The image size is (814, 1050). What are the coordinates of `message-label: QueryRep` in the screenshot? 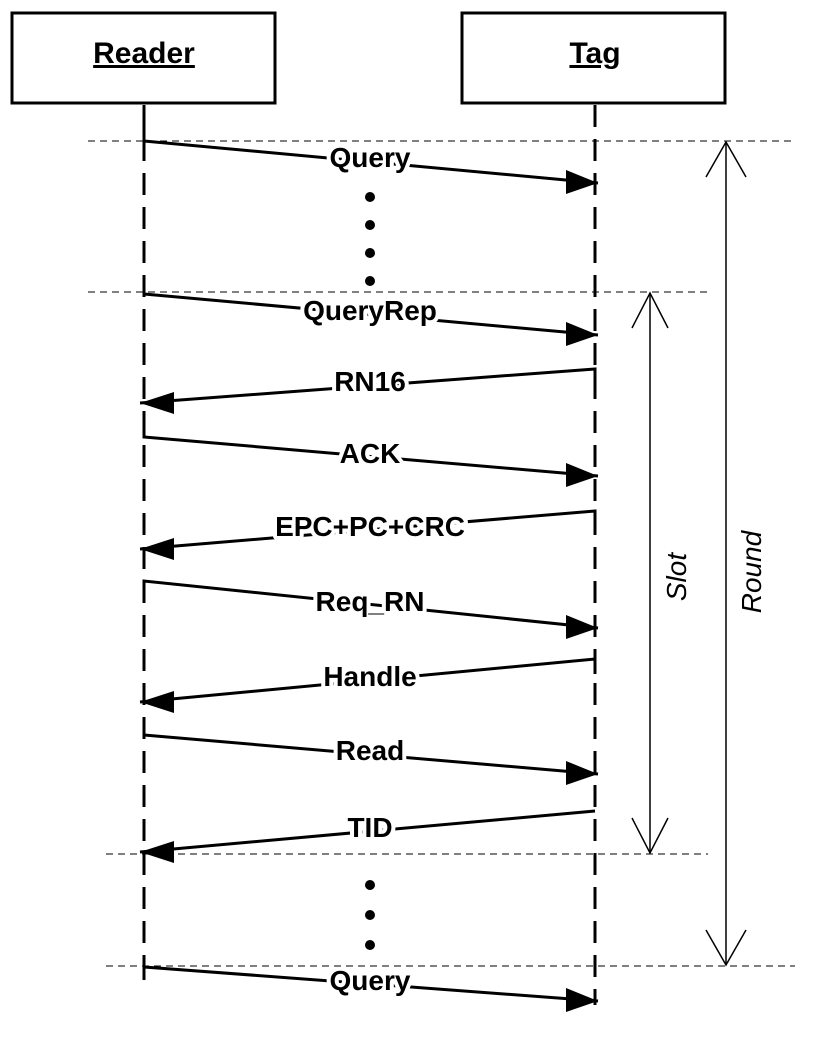 It's located at (370, 310).